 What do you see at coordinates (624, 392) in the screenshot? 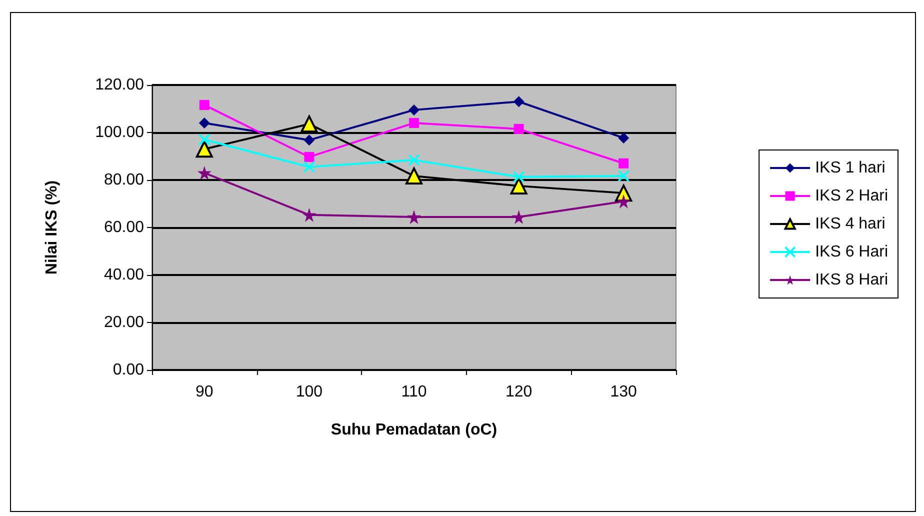
I see `x-tick-label: 130` at bounding box center [624, 392].